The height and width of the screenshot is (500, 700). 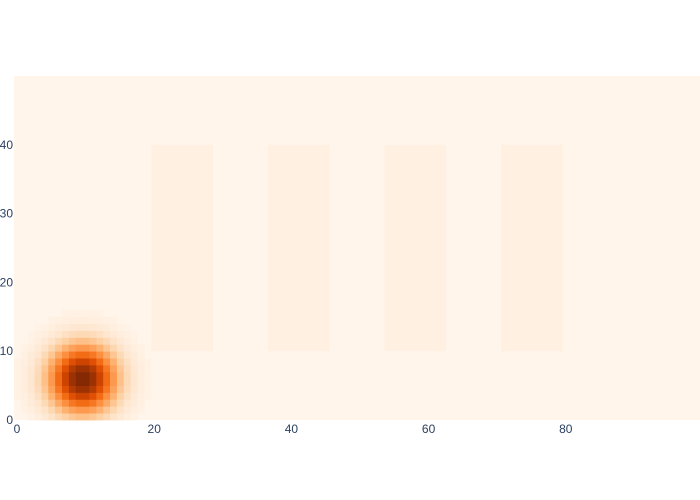 What do you see at coordinates (6, 145) in the screenshot?
I see `y-tick-label: 40` at bounding box center [6, 145].